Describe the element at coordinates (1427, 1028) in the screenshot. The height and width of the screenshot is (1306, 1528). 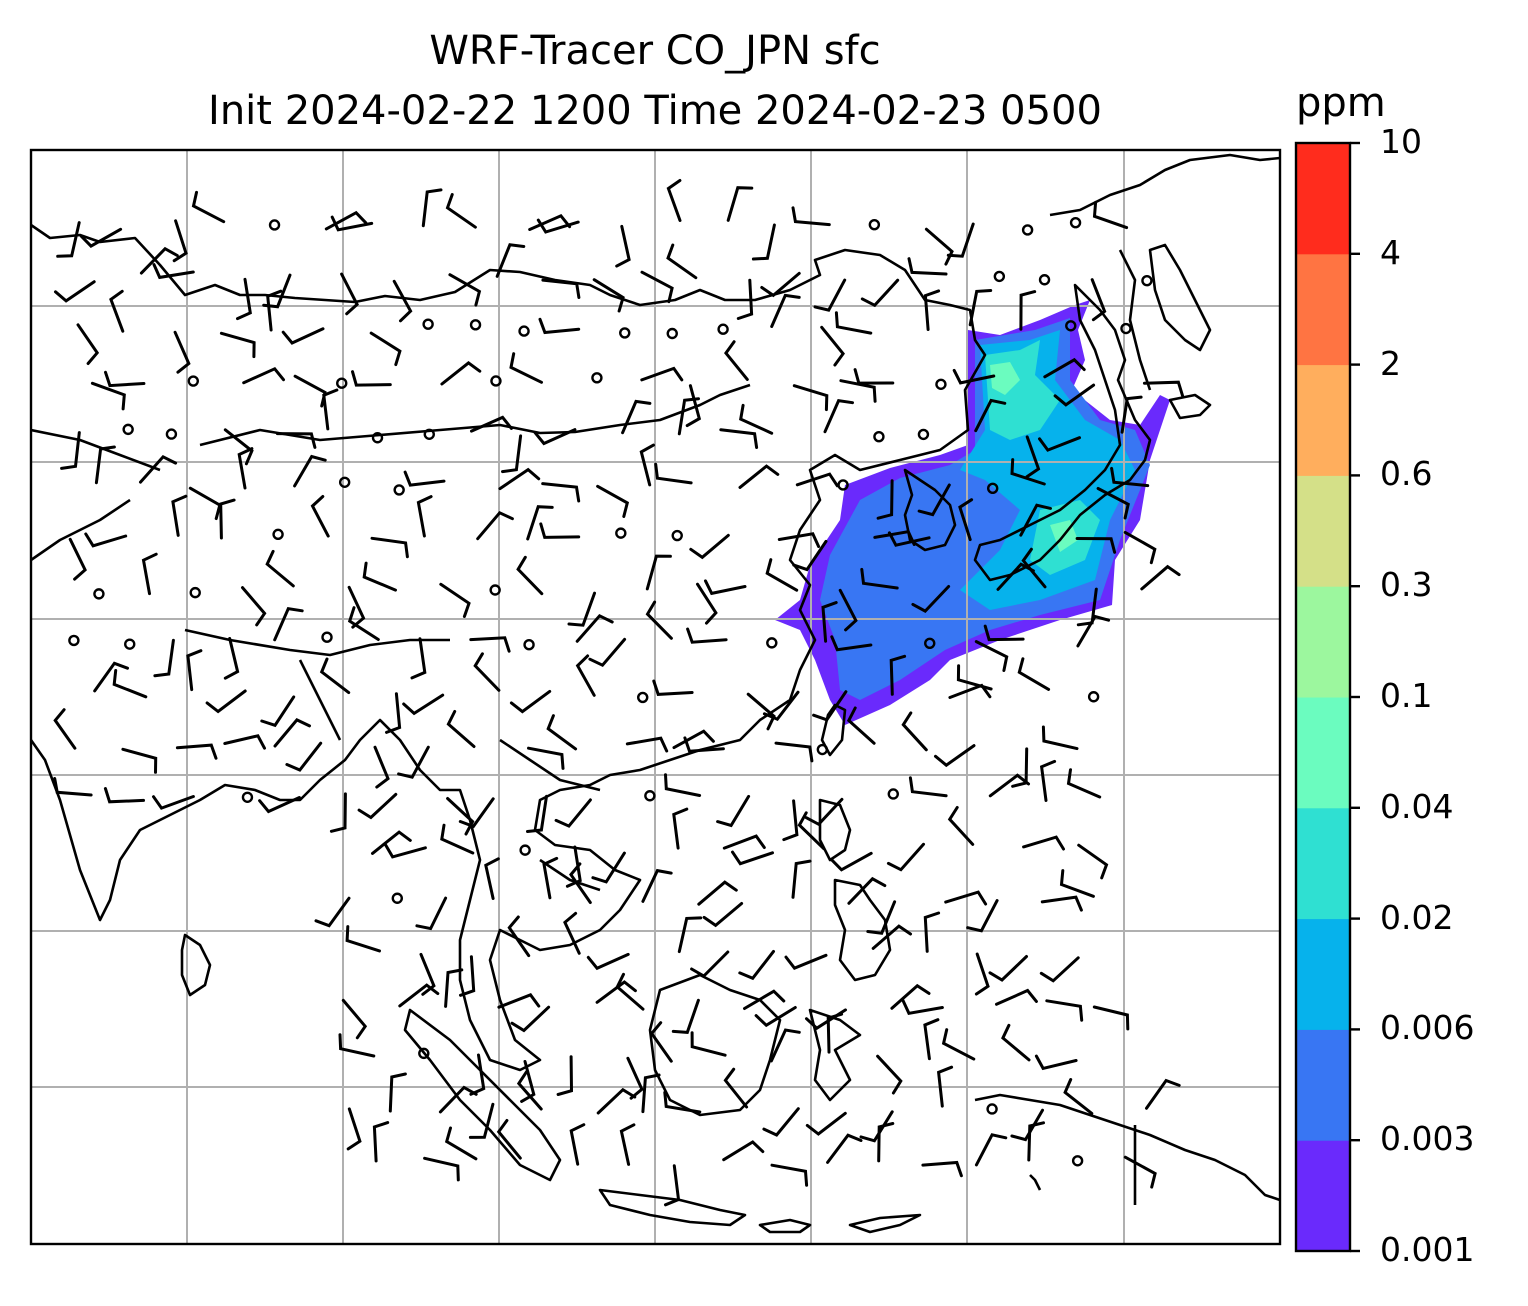
I see `colorbar-tick-label: 0.006` at that location.